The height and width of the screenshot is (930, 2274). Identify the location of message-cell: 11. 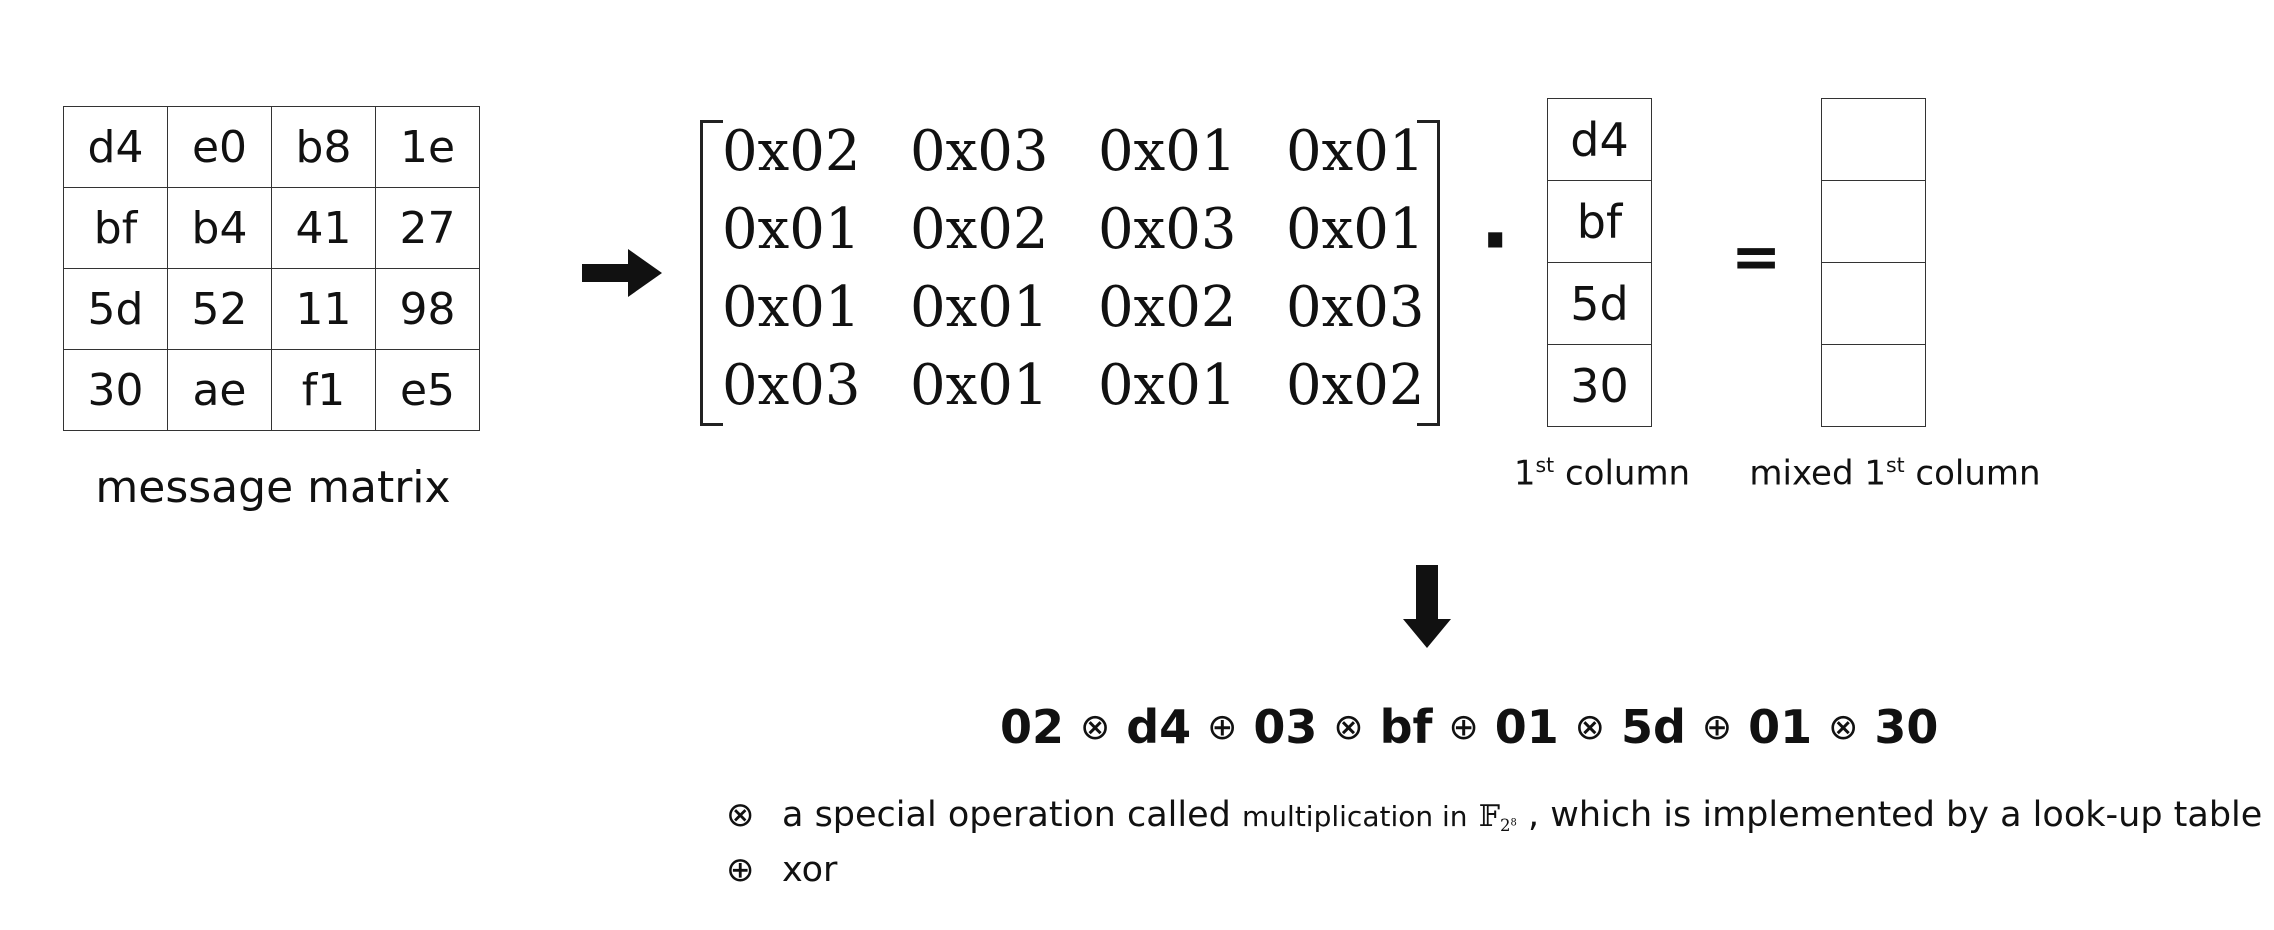
(323, 309).